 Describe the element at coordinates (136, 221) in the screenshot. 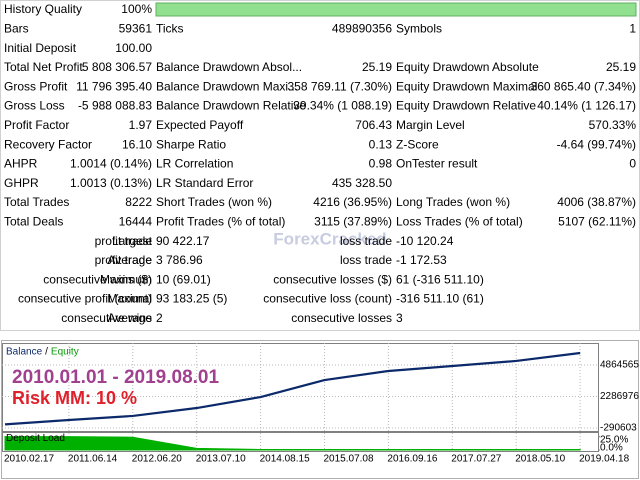

I see `cell-value: 16444` at that location.